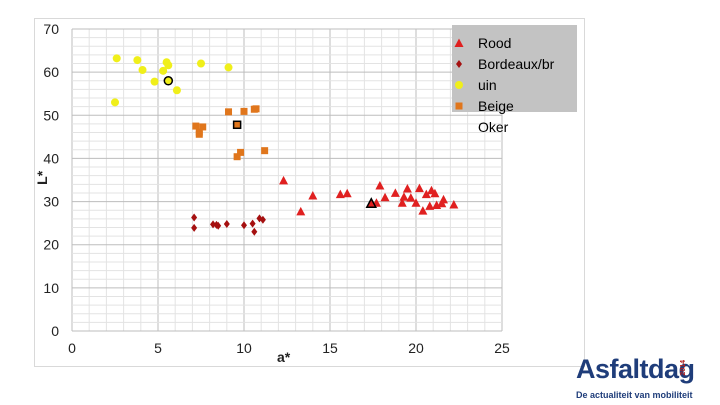 The image size is (720, 405). Describe the element at coordinates (72, 348) in the screenshot. I see `x-tick-label: 0` at that location.